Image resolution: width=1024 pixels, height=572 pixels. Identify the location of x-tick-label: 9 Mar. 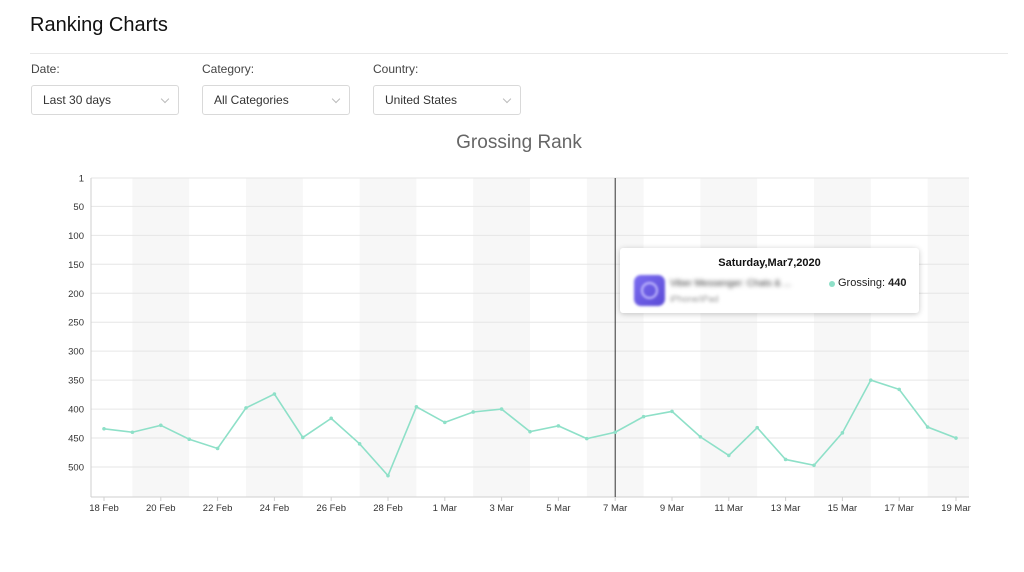
(672, 508).